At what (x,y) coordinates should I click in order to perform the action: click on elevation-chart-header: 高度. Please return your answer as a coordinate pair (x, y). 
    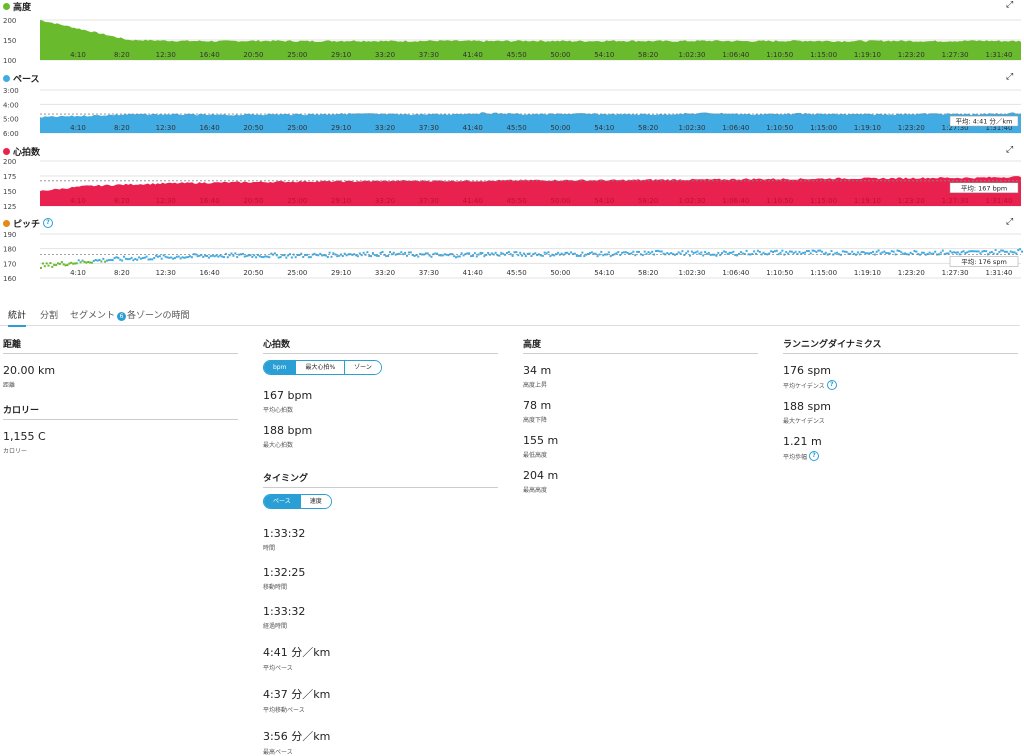
    Looking at the image, I should click on (17, 6).